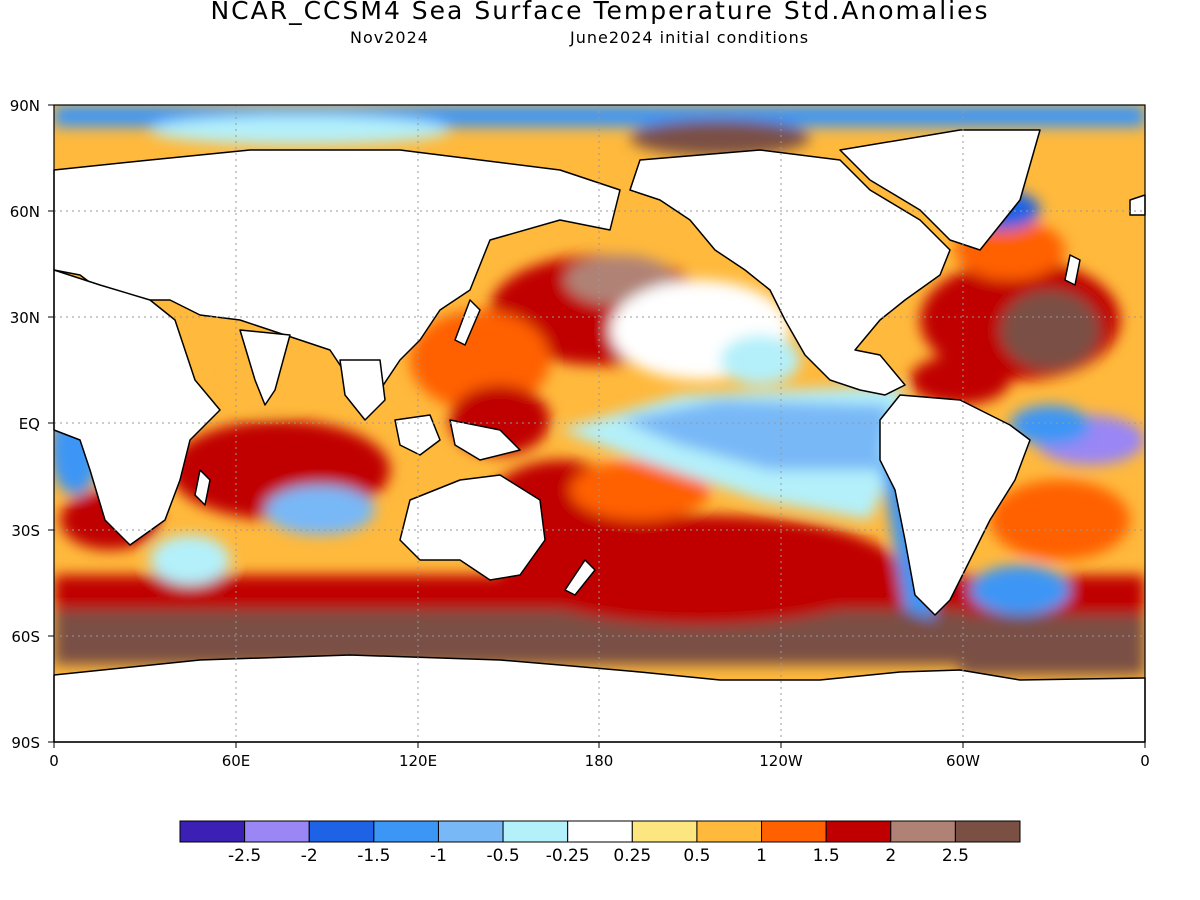 Image resolution: width=1200 pixels, height=900 pixels. What do you see at coordinates (389, 37) in the screenshot?
I see `forecast-month: Nov2024` at bounding box center [389, 37].